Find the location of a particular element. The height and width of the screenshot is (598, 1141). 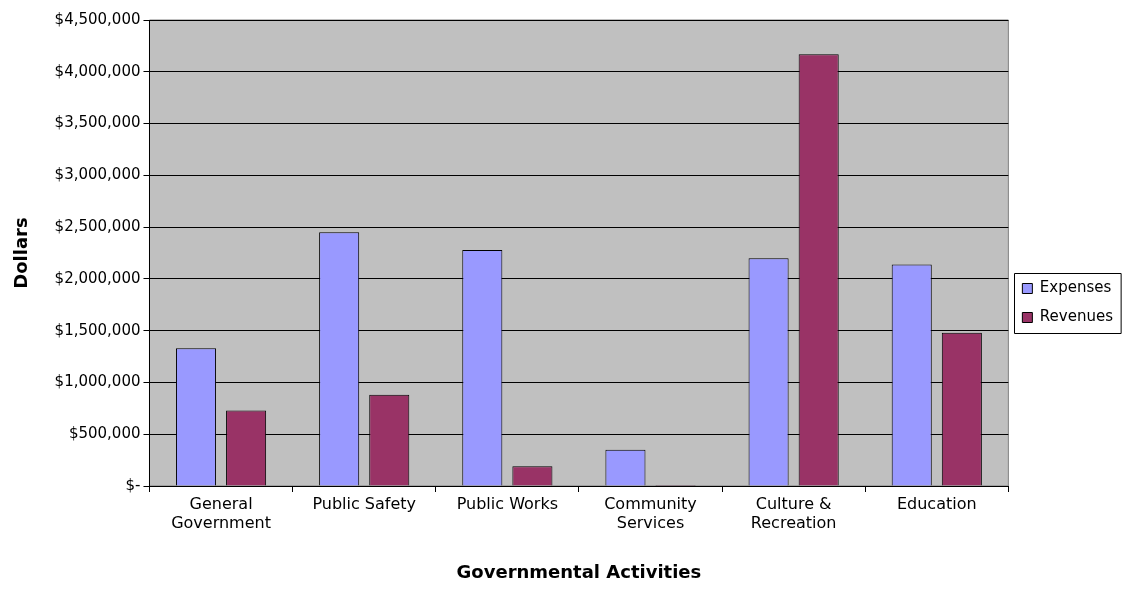

y-tick-label: $4,500,000 is located at coordinates (97, 18).